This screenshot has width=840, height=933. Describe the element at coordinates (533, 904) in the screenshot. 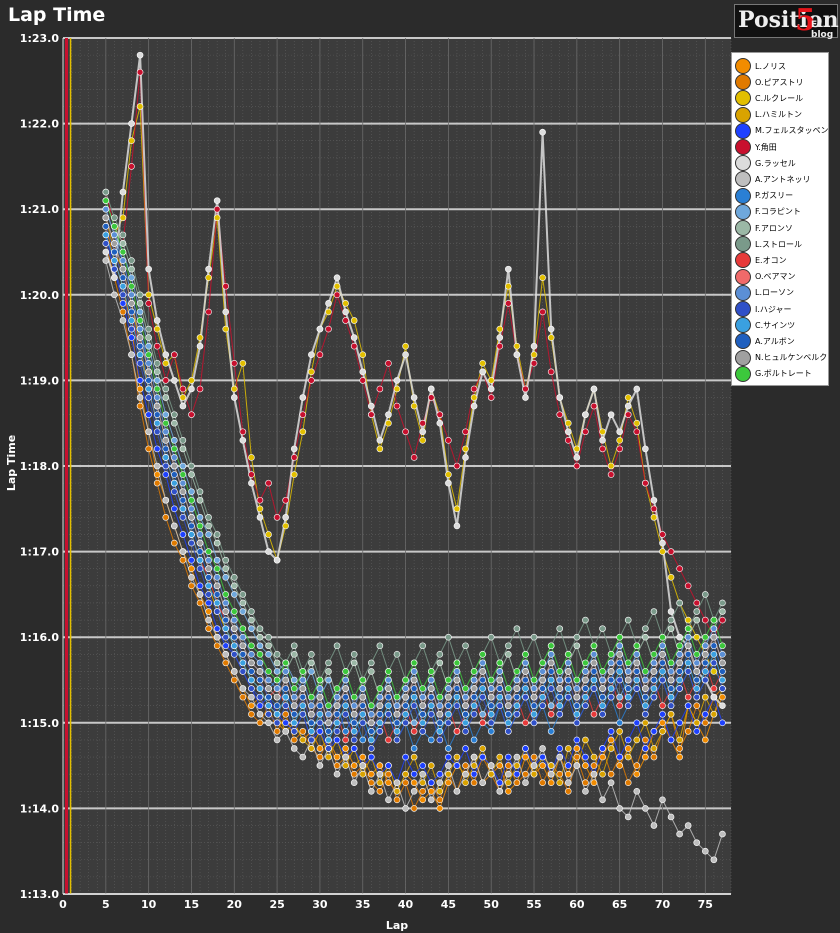

I see `x-tick-label: 55` at that location.